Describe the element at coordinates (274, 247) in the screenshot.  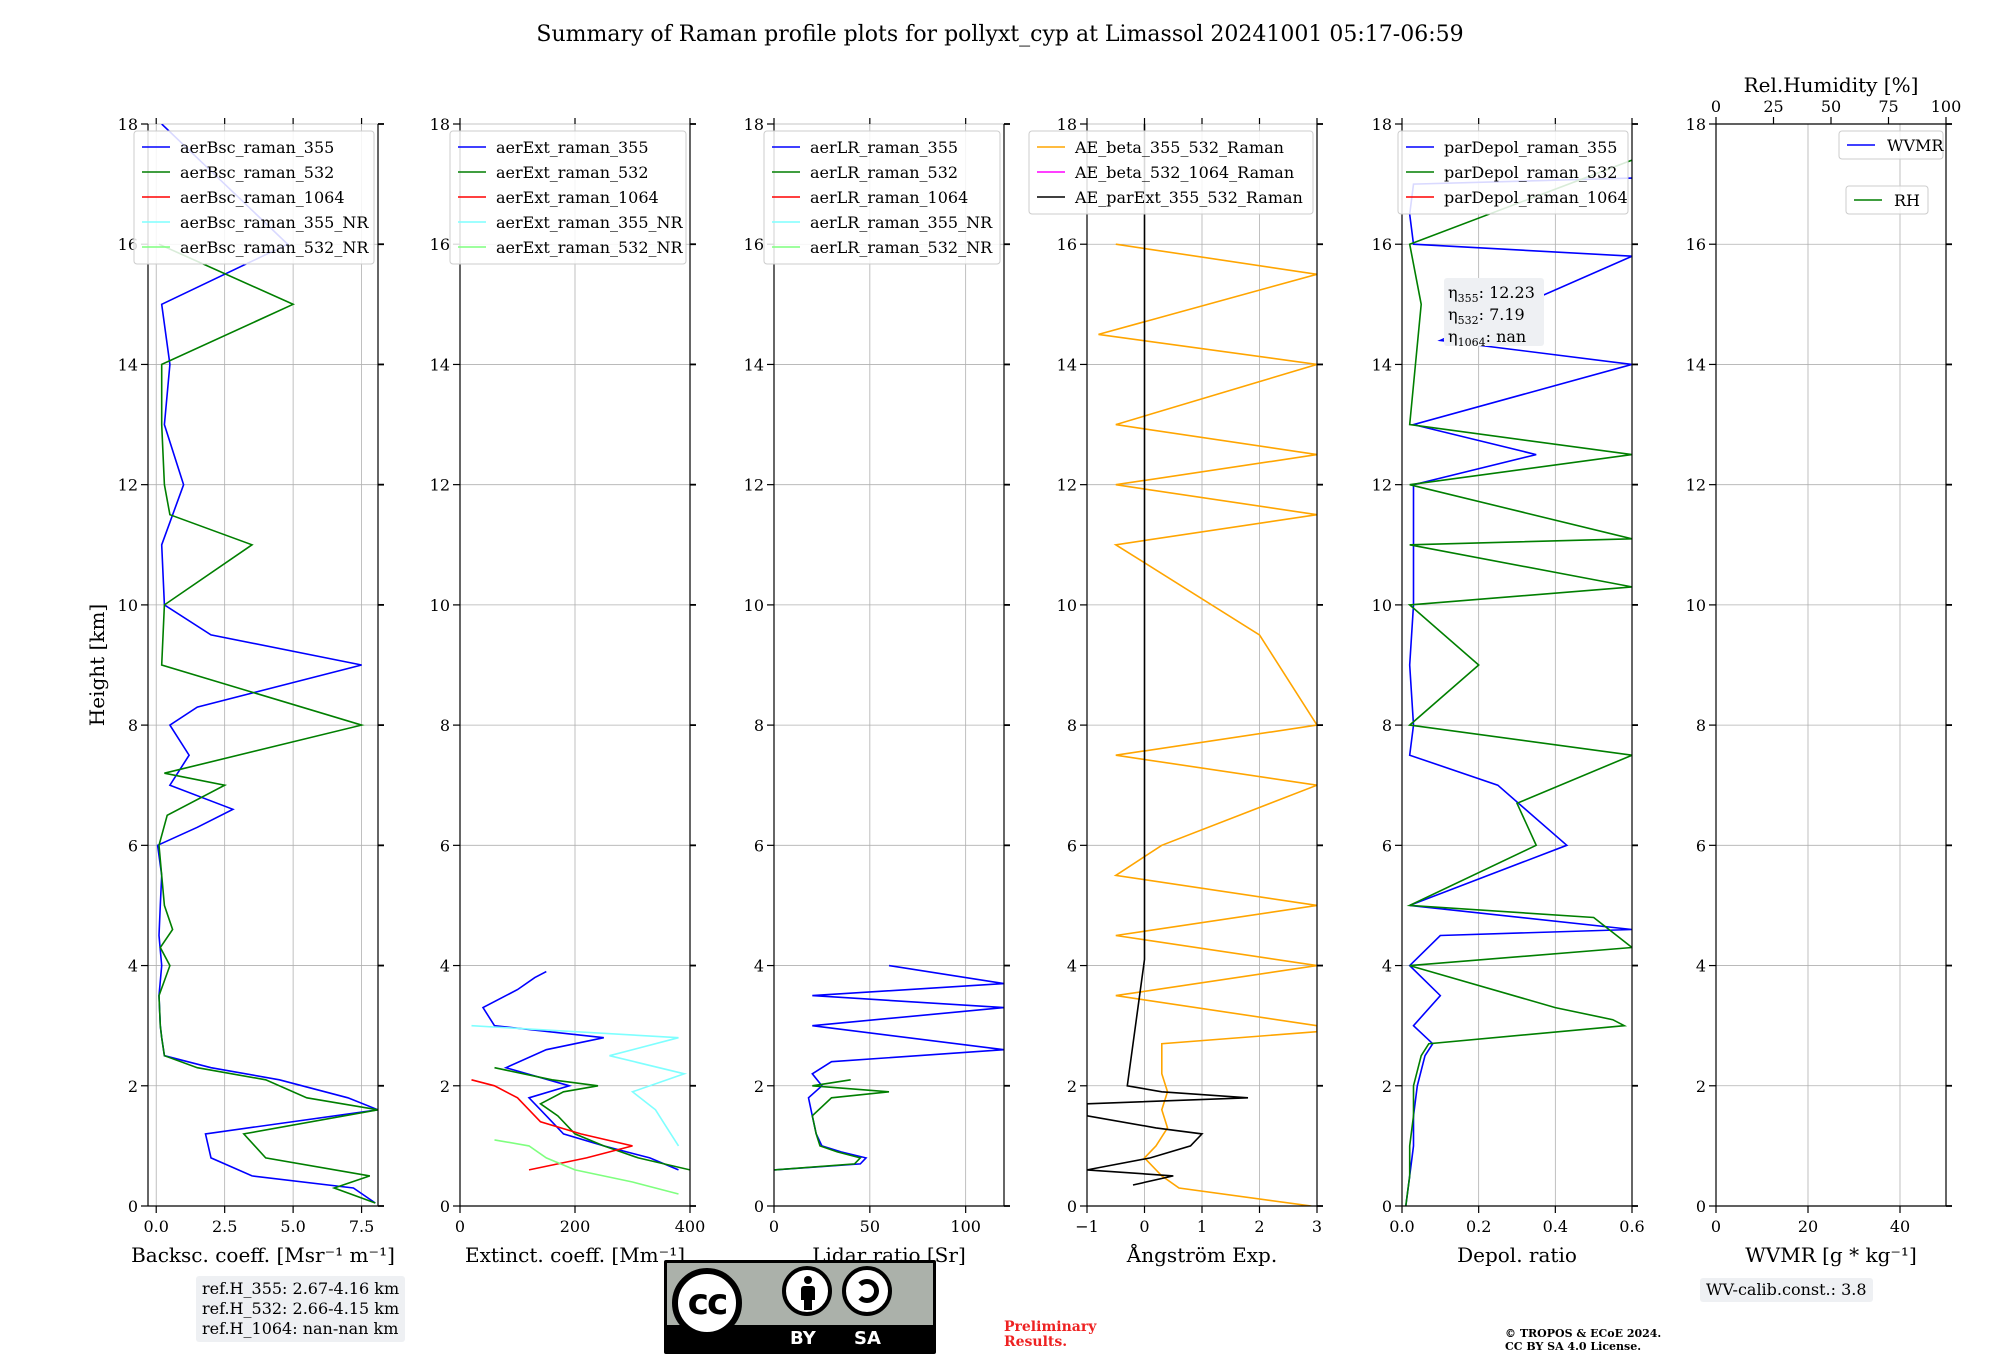
I see `legend-label-aerBsc_raman_532_NR: aerBsc_raman_532_NR` at that location.